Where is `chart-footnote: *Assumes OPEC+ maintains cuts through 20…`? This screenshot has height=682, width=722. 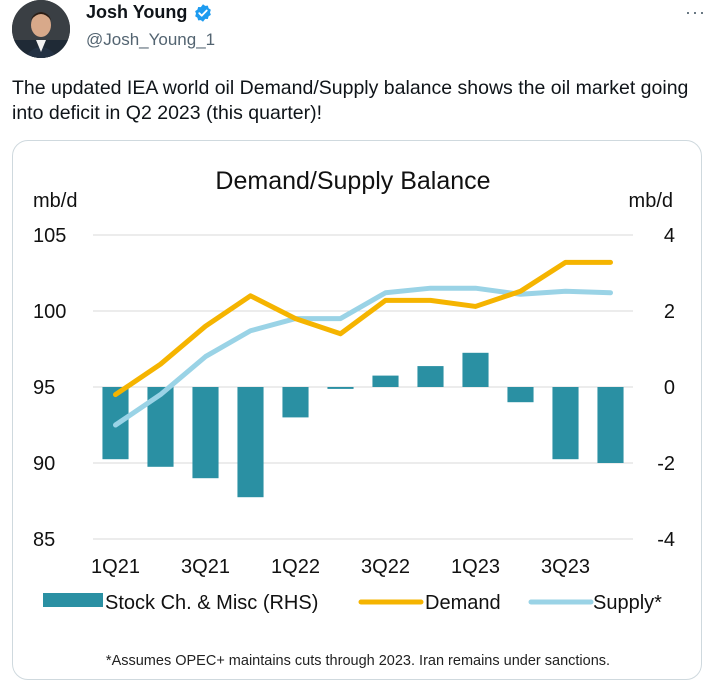
chart-footnote: *Assumes OPEC+ maintains cuts through 20… is located at coordinates (358, 661).